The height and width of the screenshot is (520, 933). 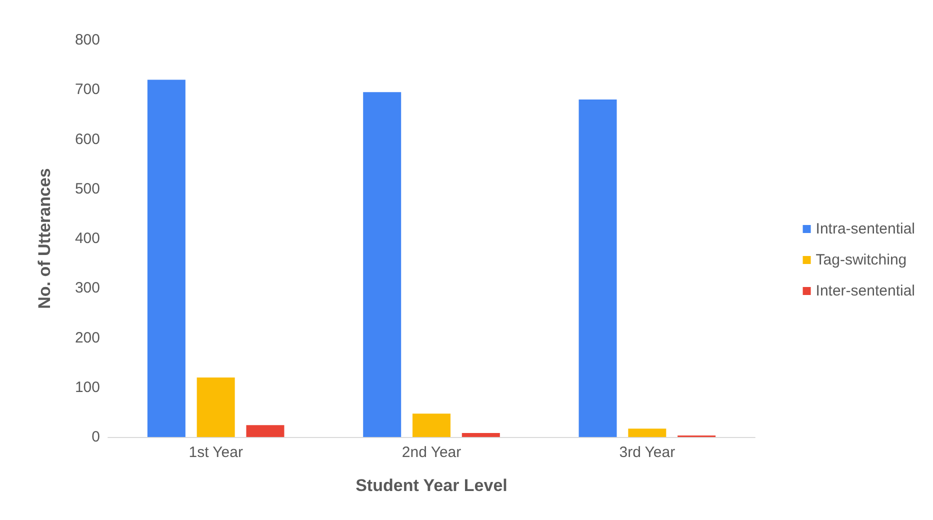 I want to click on y-tick-label: 100, so click(x=87, y=387).